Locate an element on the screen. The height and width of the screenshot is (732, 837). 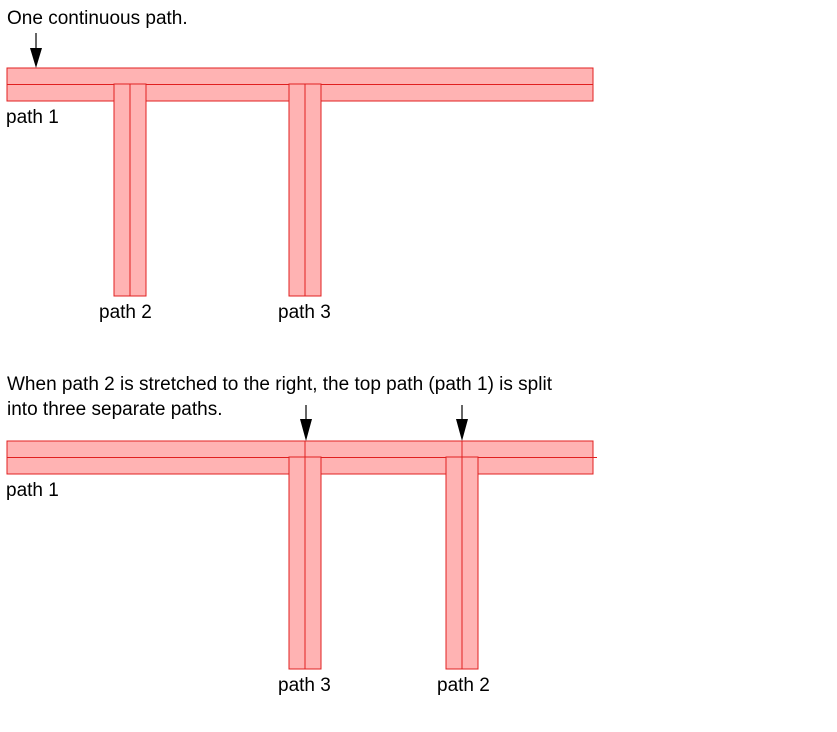
top-label-path-2: path 2 is located at coordinates (125, 312).